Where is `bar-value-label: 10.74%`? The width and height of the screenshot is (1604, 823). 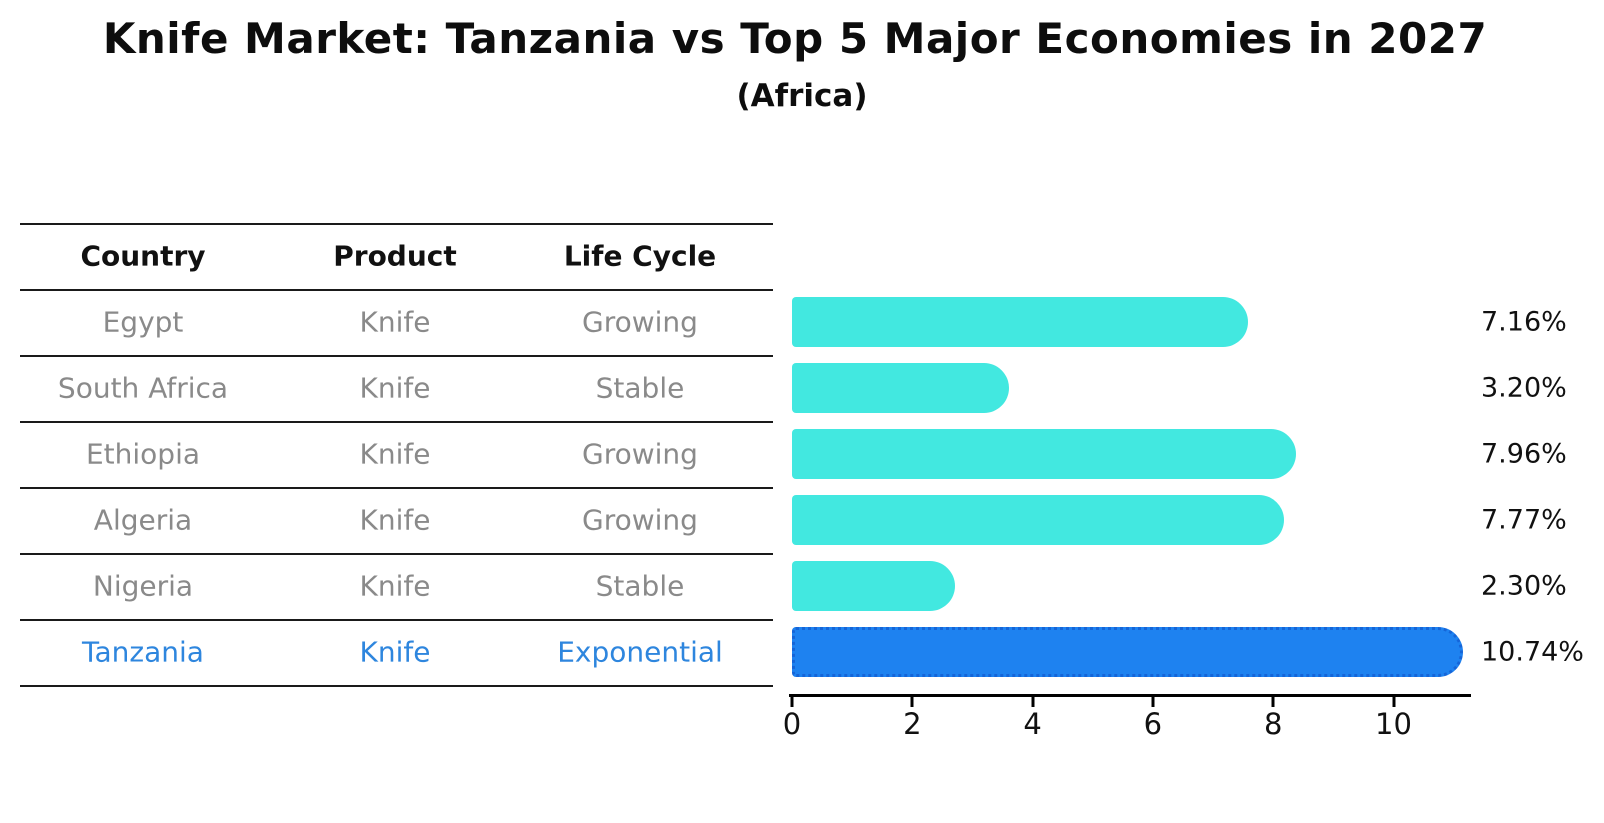 bar-value-label: 10.74% is located at coordinates (1532, 652).